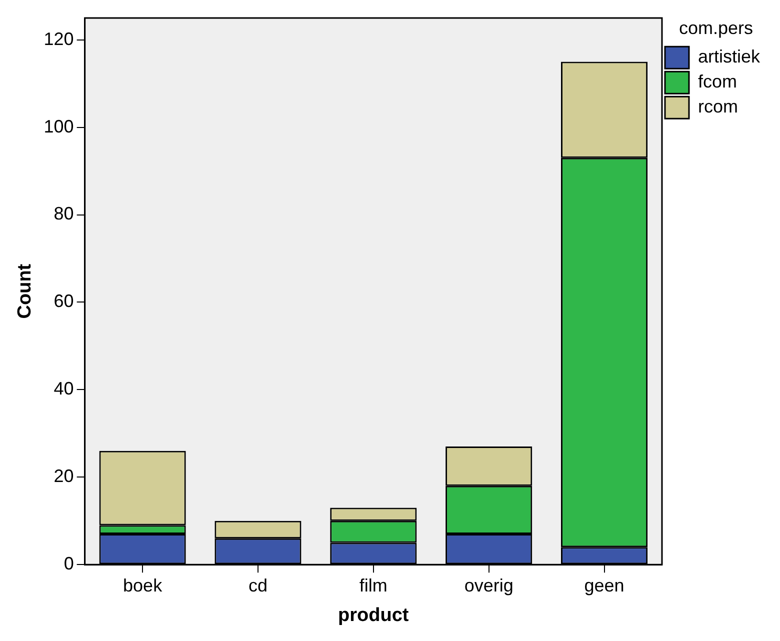 This screenshot has height=641, width=780. Describe the element at coordinates (716, 28) in the screenshot. I see `legend-title: com.pers` at that location.